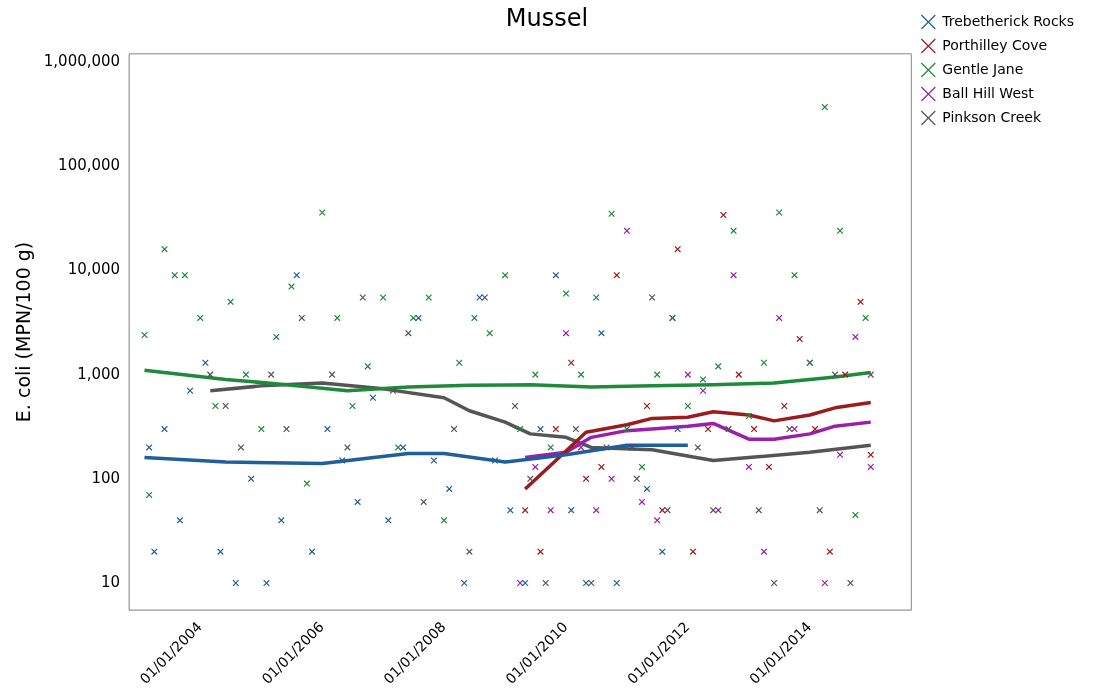  I want to click on legend-label: Porthilley Cove, so click(995, 44).